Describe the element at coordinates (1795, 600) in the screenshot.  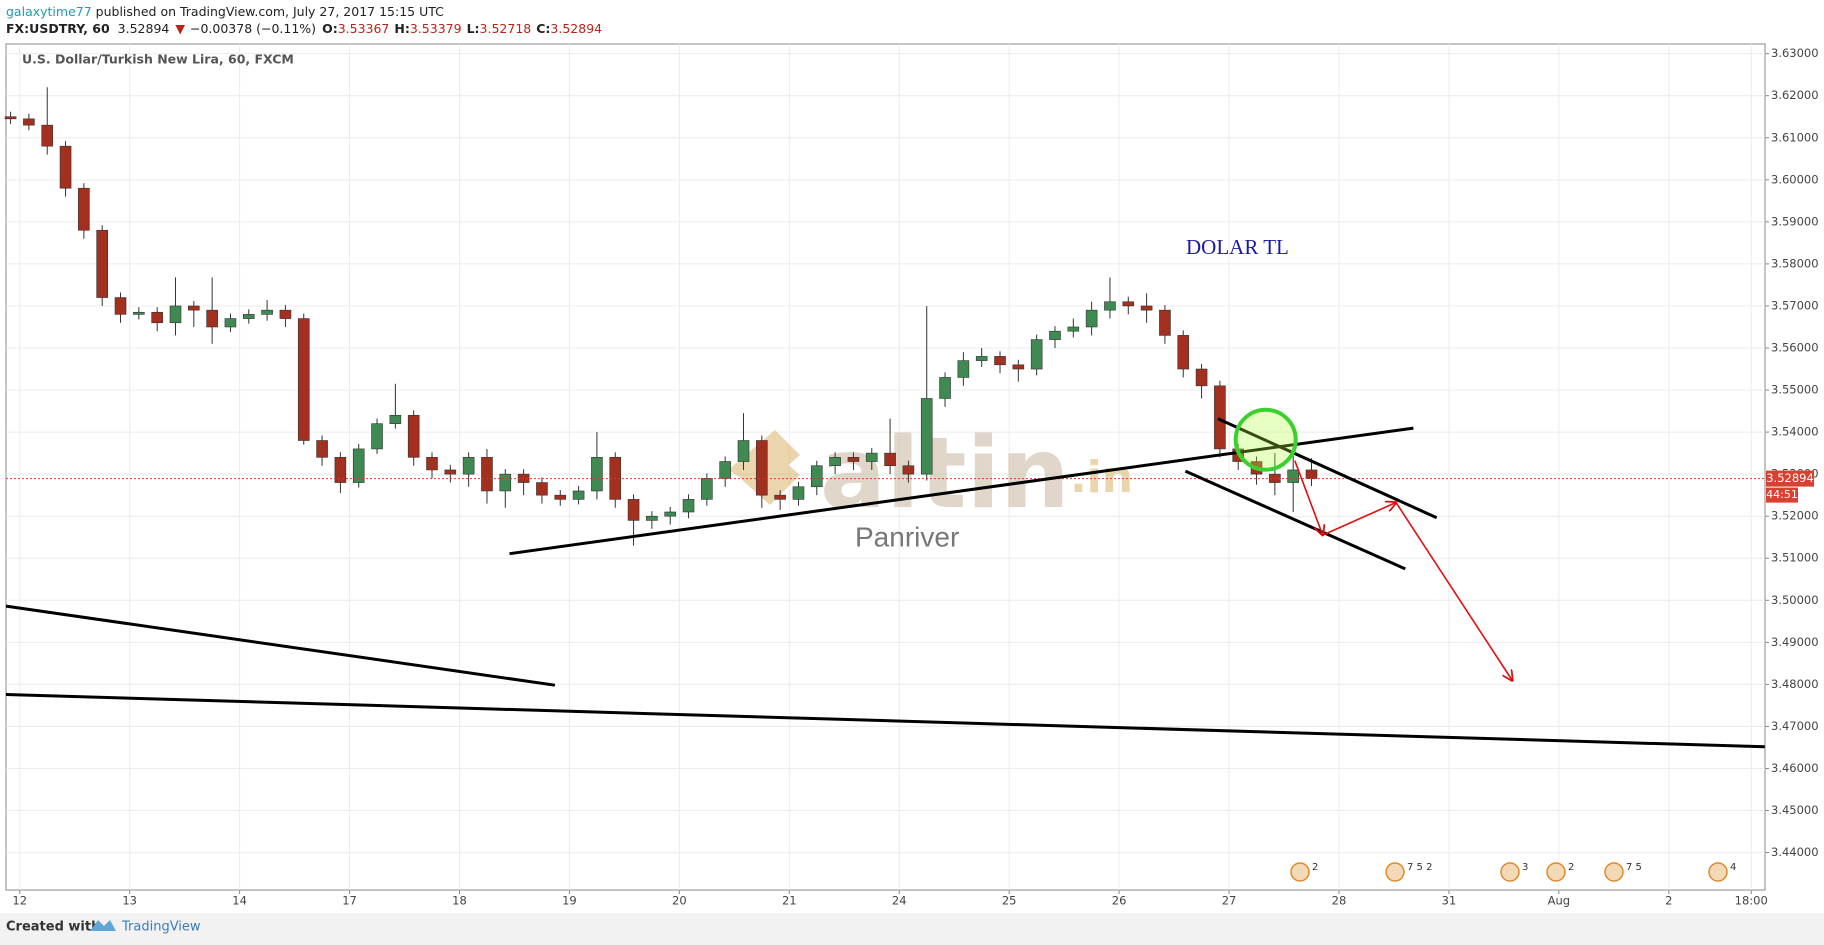
I see `y-tick-label: 3.50000` at that location.